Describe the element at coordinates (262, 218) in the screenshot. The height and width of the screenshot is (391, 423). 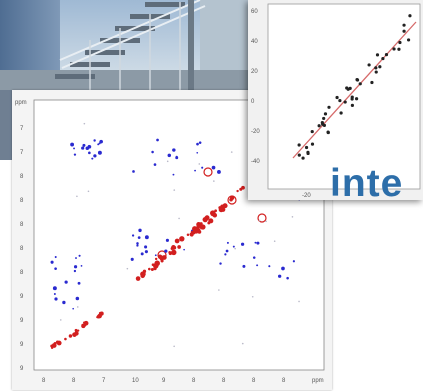
I see `peak-contour` at that location.